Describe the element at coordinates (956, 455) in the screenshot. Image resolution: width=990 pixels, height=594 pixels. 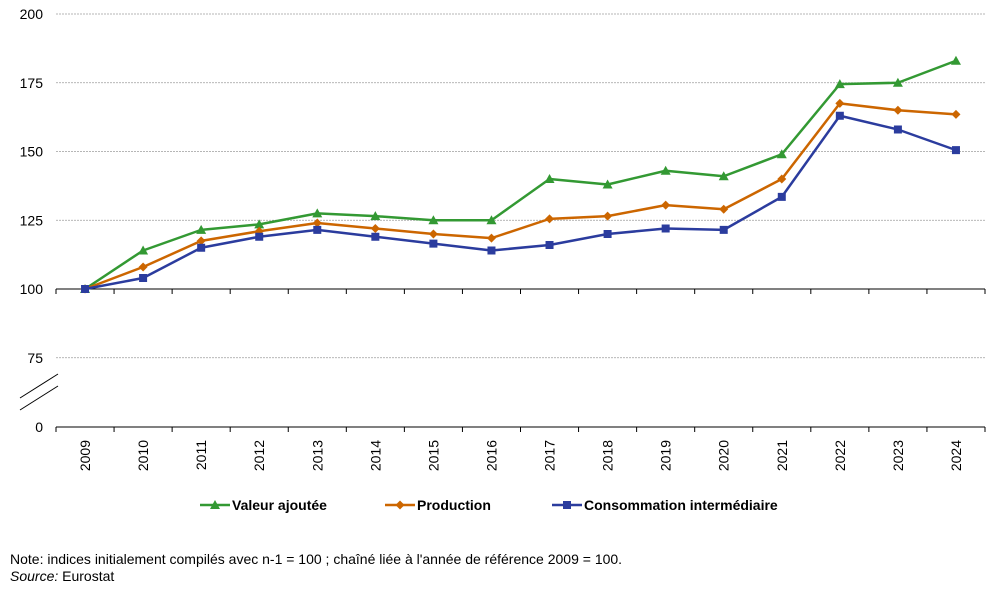
I see `x-tick-label: 2024` at that location.